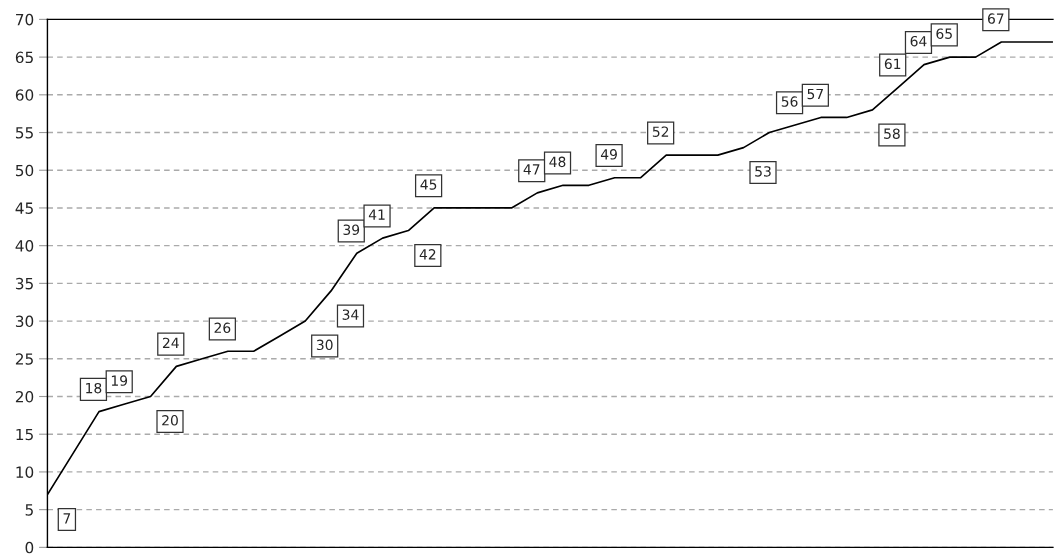 This screenshot has width=1054, height=554. Describe the element at coordinates (557, 162) in the screenshot. I see `data-label: 48` at that location.